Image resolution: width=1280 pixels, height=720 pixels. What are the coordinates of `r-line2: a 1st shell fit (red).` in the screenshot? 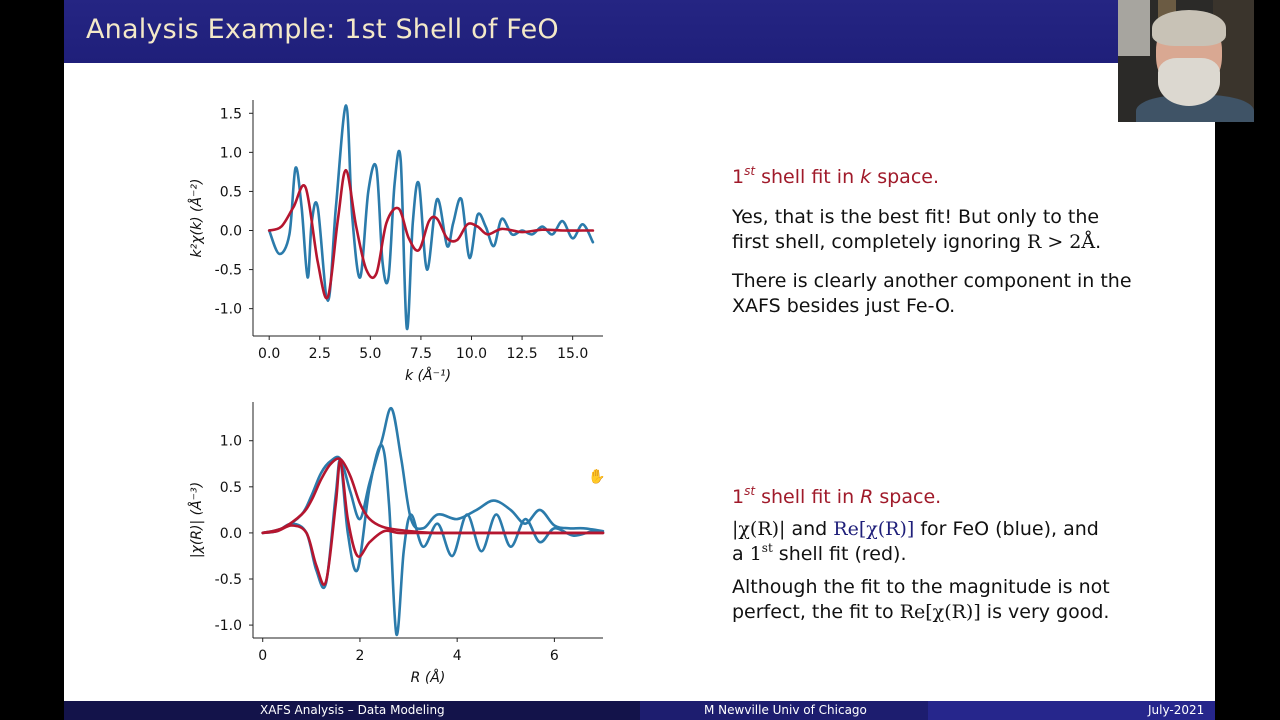 It's located at (819, 554).